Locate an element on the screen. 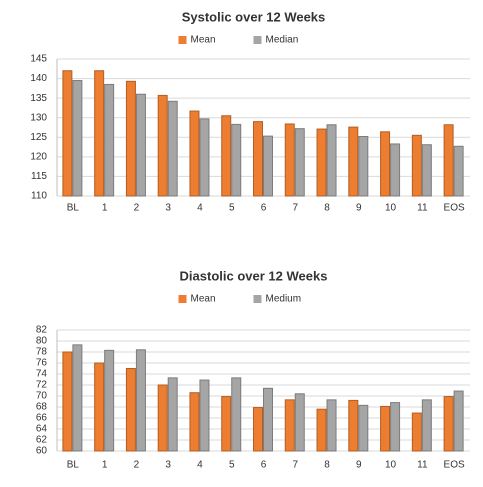 The height and width of the screenshot is (487, 483). y-tick-label: 74 is located at coordinates (42, 374).